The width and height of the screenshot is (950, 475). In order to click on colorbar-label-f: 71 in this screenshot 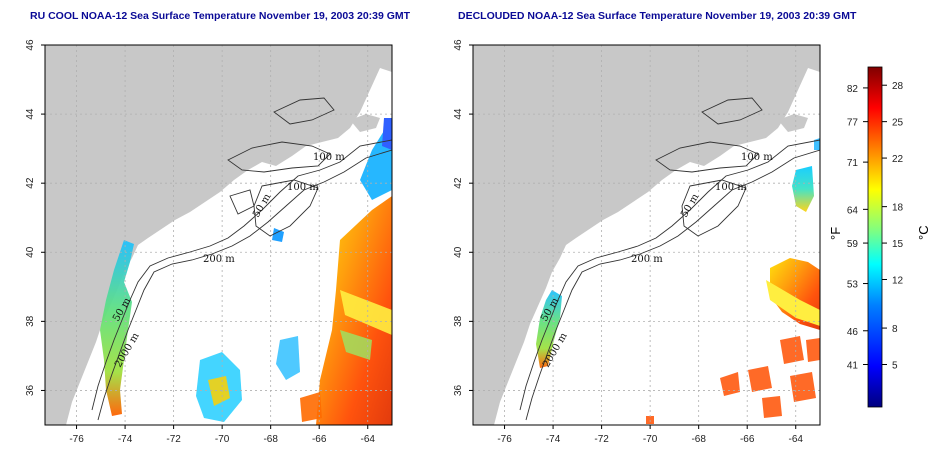, I will do `click(853, 163)`.